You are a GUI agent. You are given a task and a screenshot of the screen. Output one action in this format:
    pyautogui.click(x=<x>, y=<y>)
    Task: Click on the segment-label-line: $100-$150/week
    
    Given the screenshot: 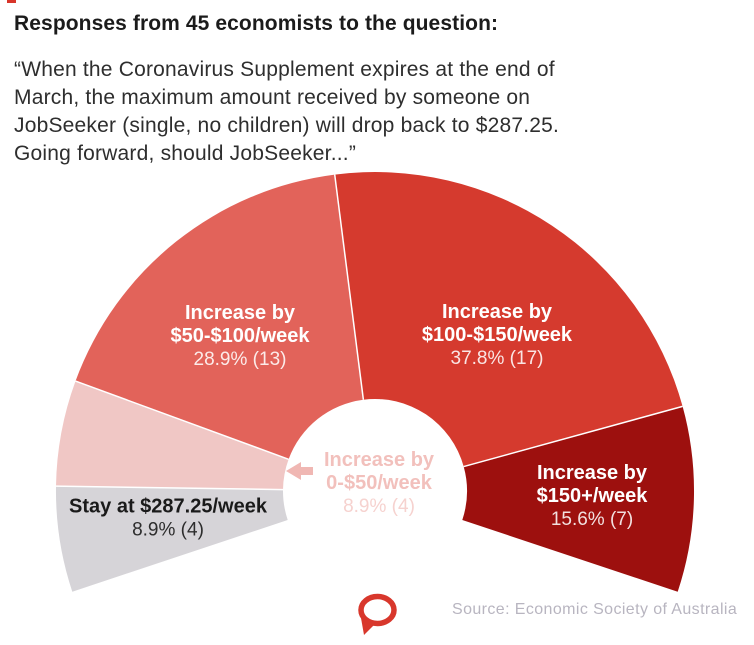 What is the action you would take?
    pyautogui.click(x=497, y=335)
    